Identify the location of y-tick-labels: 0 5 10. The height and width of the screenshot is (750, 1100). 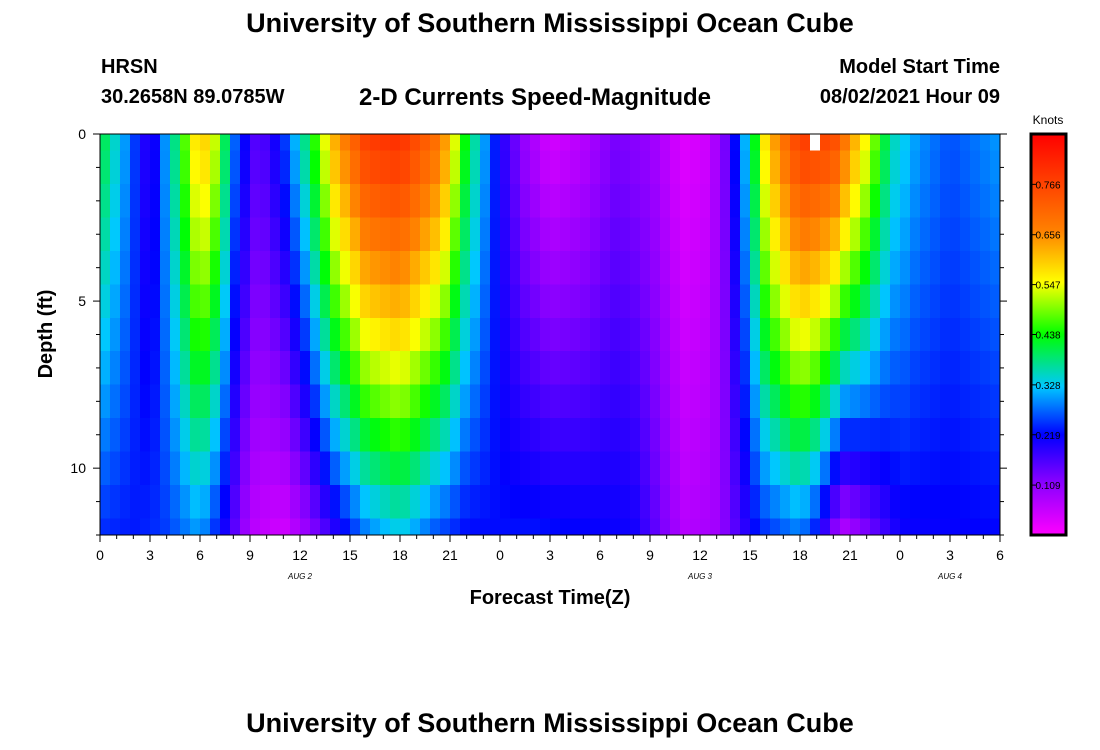
(78, 301).